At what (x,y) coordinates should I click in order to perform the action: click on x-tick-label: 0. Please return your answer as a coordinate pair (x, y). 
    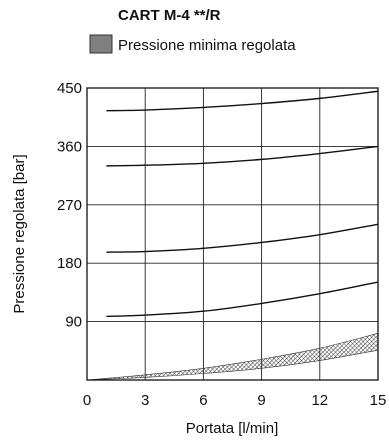
    Looking at the image, I should click on (87, 400).